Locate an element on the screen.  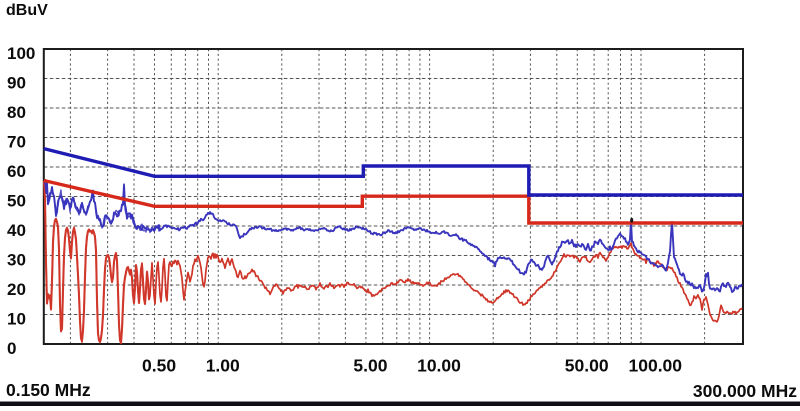
svg-text: 1.00 is located at coordinates (223, 366).